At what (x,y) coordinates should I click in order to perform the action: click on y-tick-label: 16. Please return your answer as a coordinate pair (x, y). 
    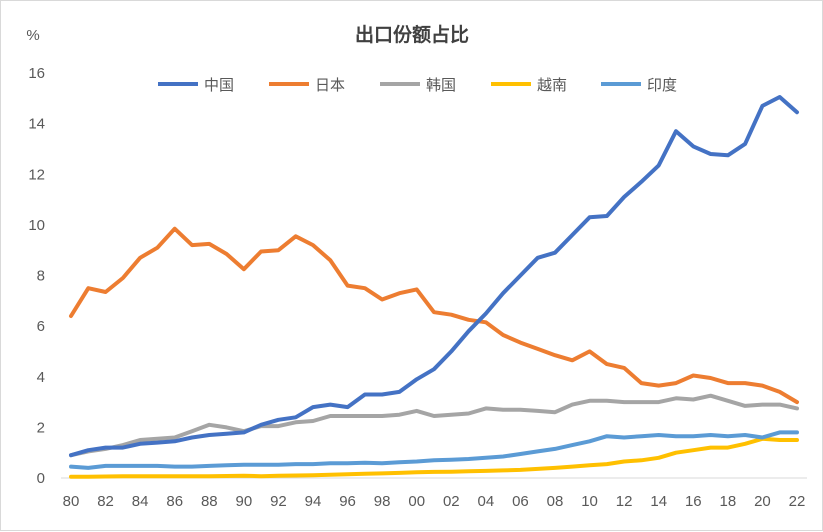
    Looking at the image, I should click on (36, 73).